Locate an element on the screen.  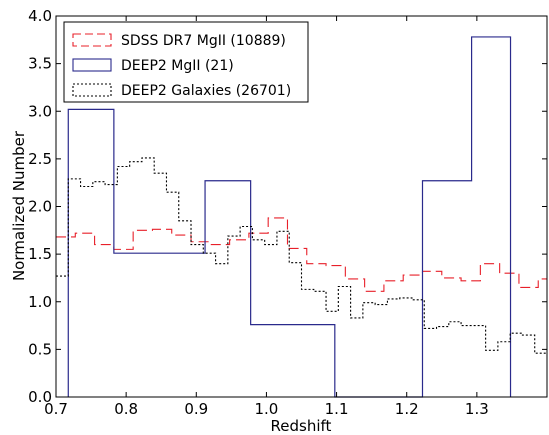
x-axis-label: Redshift is located at coordinates (301, 426).